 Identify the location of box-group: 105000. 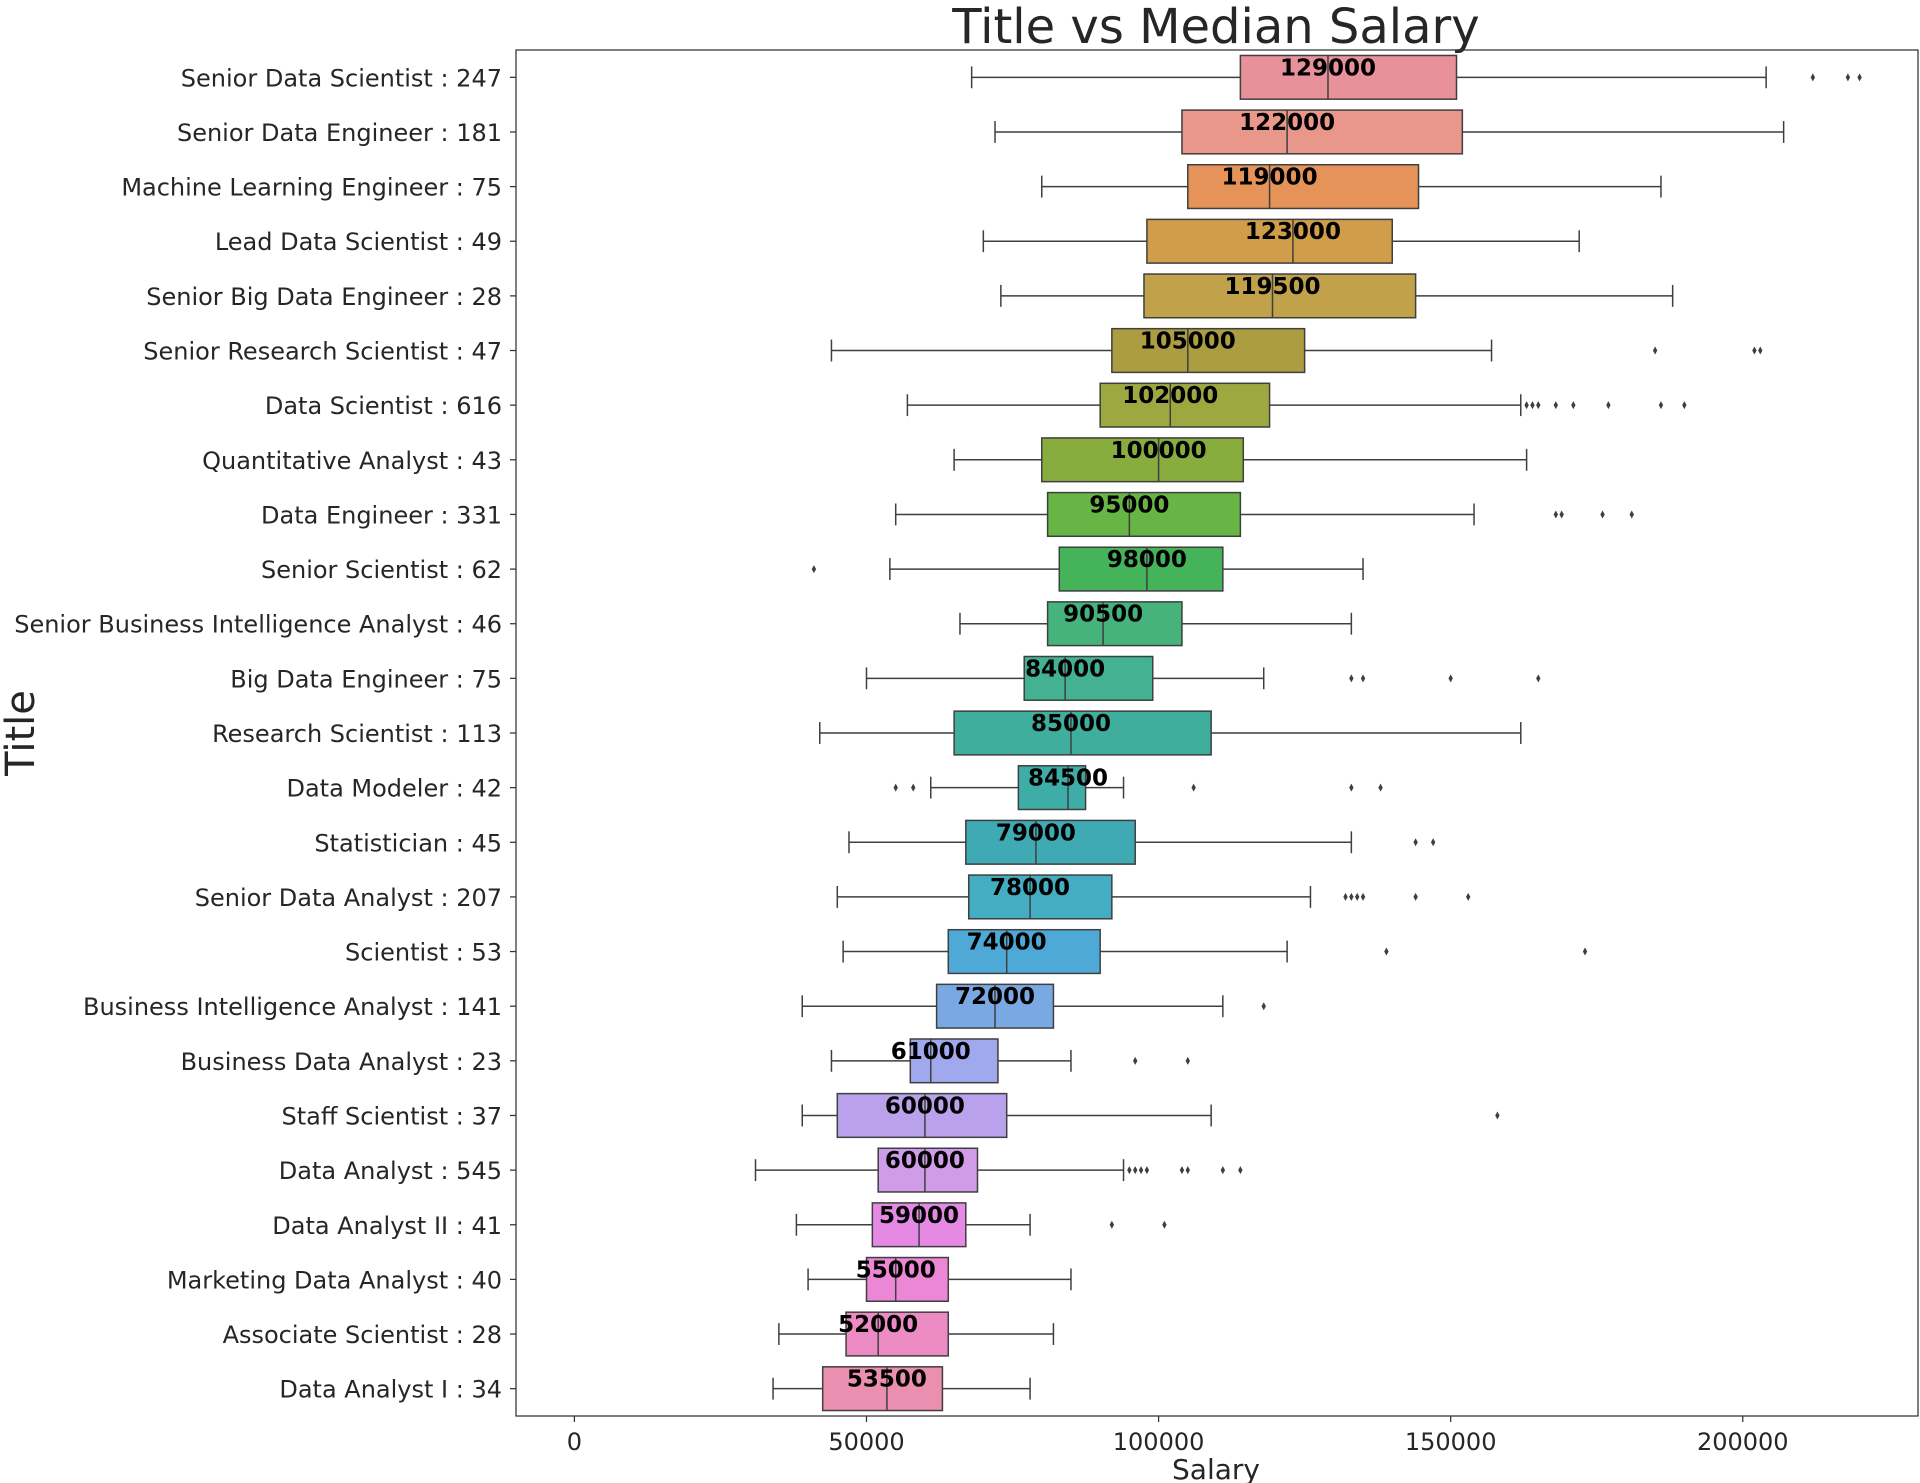
(1296, 350).